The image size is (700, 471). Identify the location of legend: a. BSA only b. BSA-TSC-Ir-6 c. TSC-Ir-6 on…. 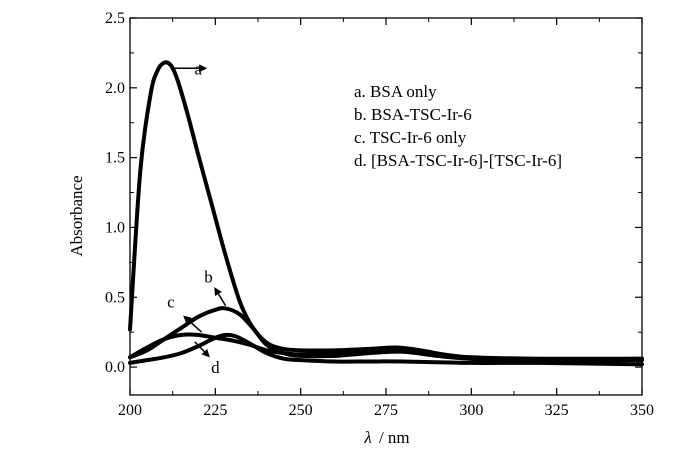
(458, 126).